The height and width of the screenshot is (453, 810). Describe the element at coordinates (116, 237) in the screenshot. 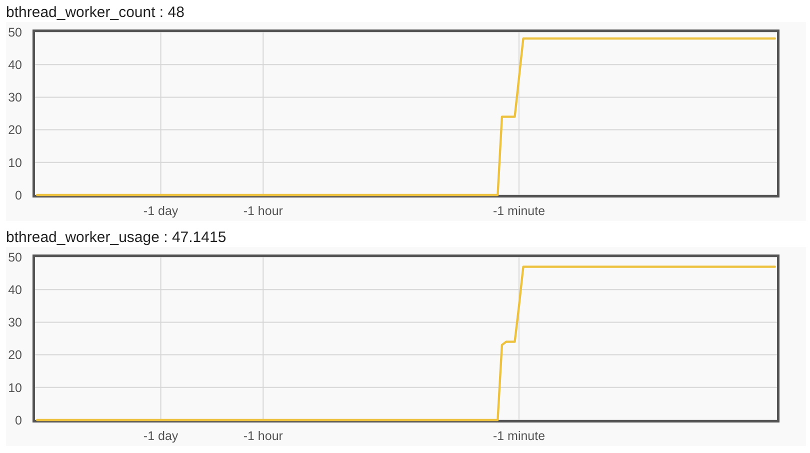

I see `chart-title: bthread_worker_usage : 47.1415` at that location.